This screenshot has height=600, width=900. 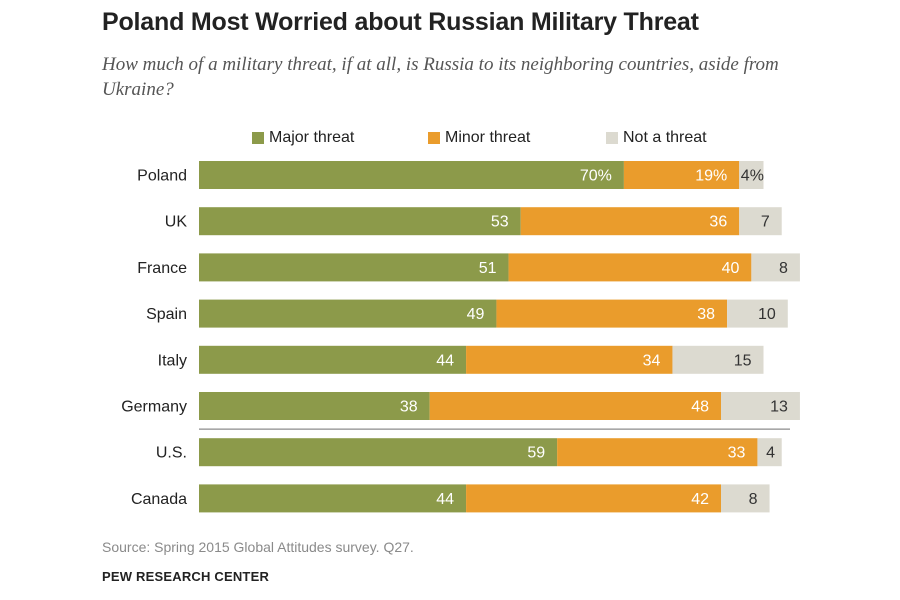 I want to click on bar-minor-threat-poland, so click(x=681, y=175).